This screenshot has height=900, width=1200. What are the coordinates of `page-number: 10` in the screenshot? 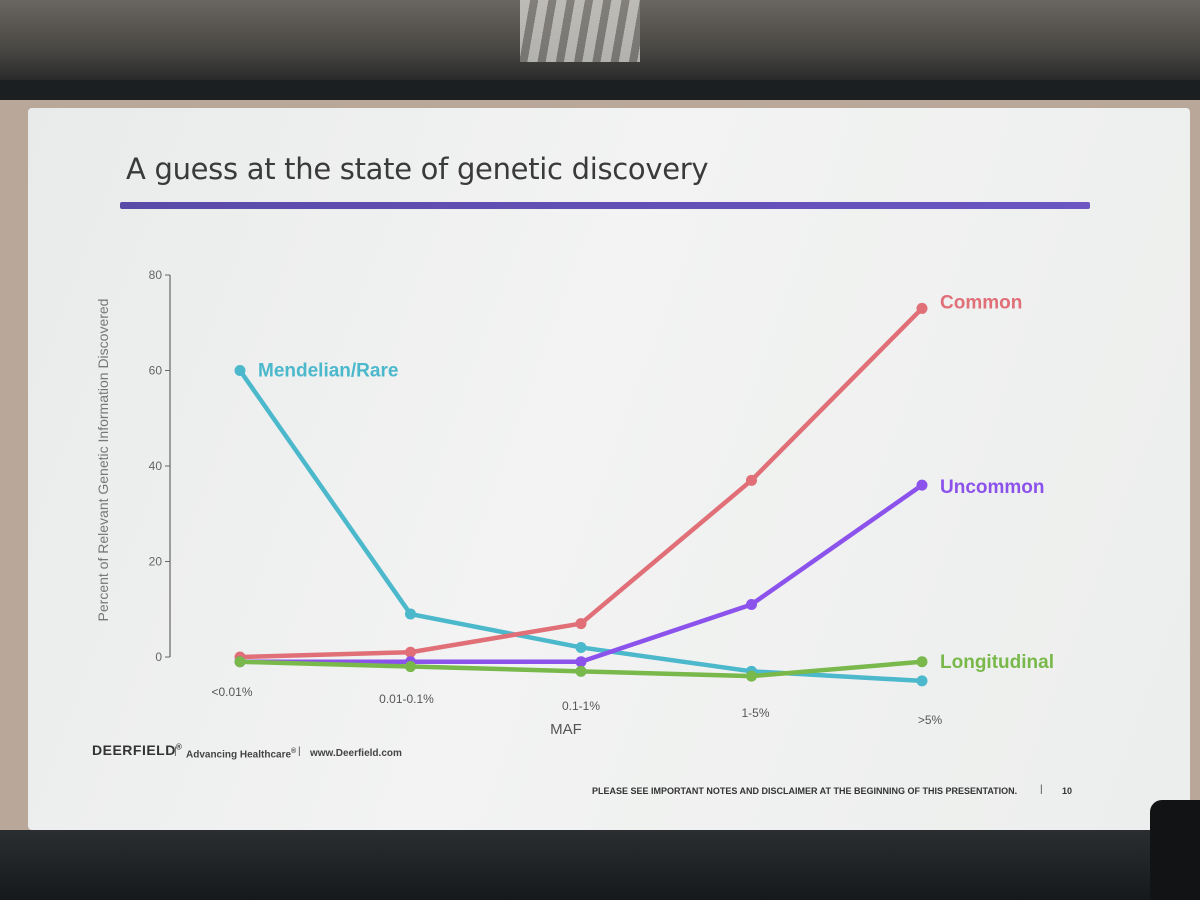 It's located at (1067, 791).